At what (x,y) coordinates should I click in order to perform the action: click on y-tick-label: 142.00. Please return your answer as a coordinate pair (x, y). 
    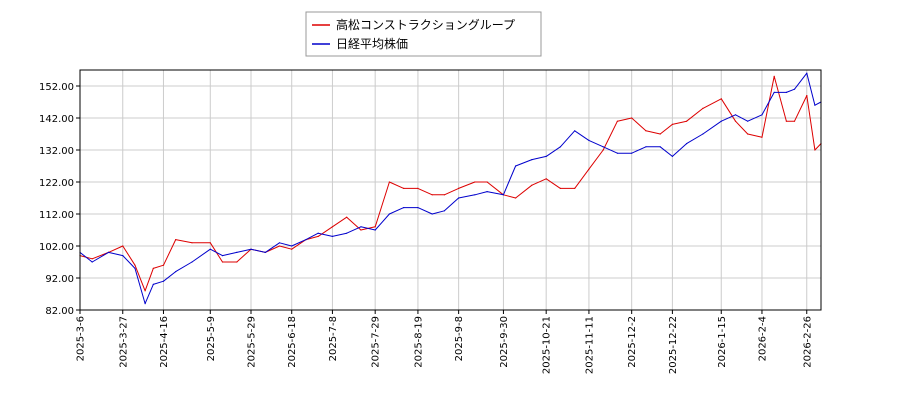
    Looking at the image, I should click on (56, 119).